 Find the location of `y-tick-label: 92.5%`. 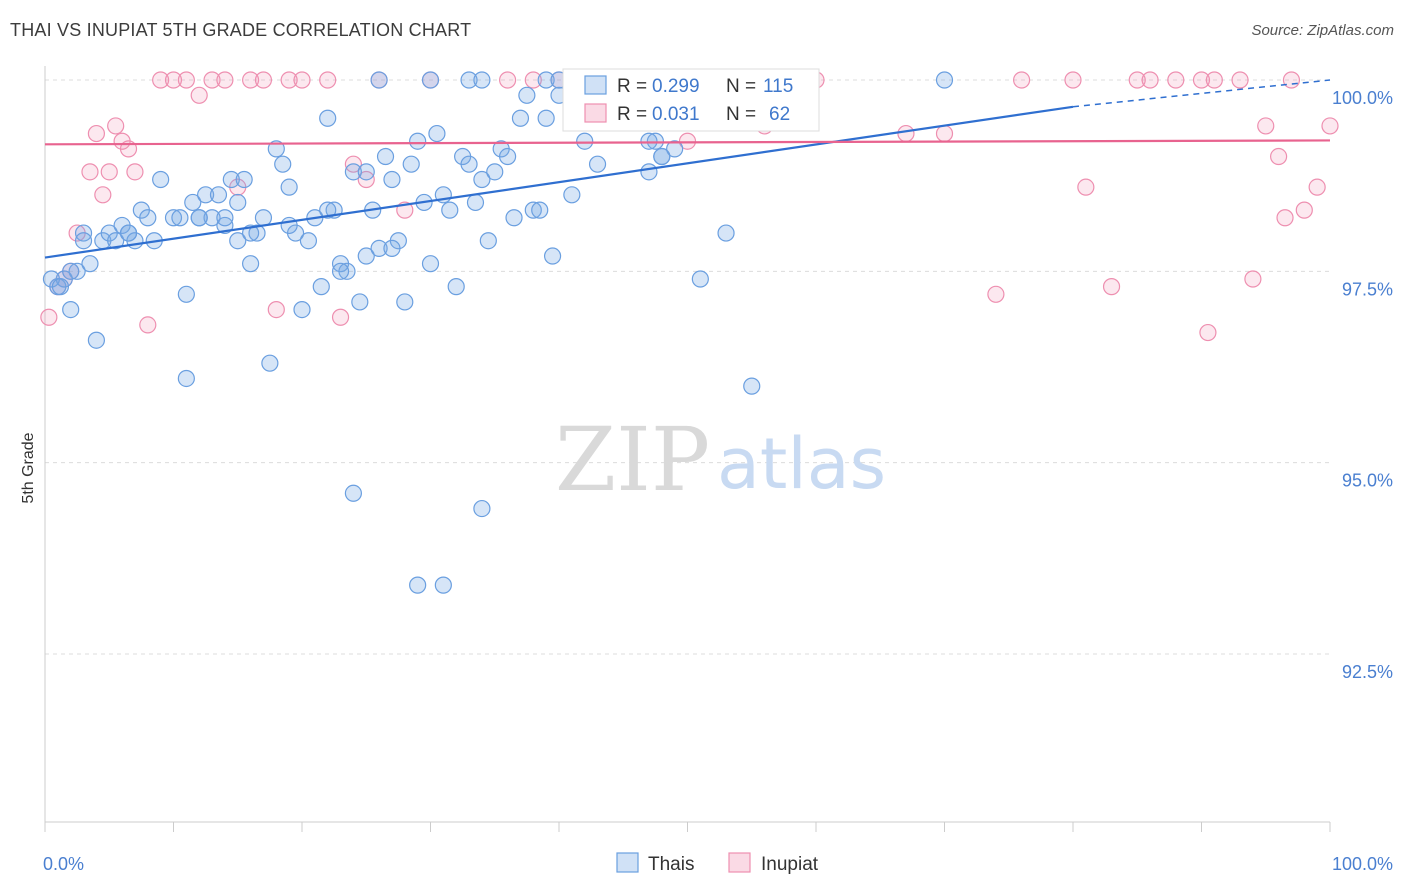

y-tick-label: 92.5% is located at coordinates (1367, 672).